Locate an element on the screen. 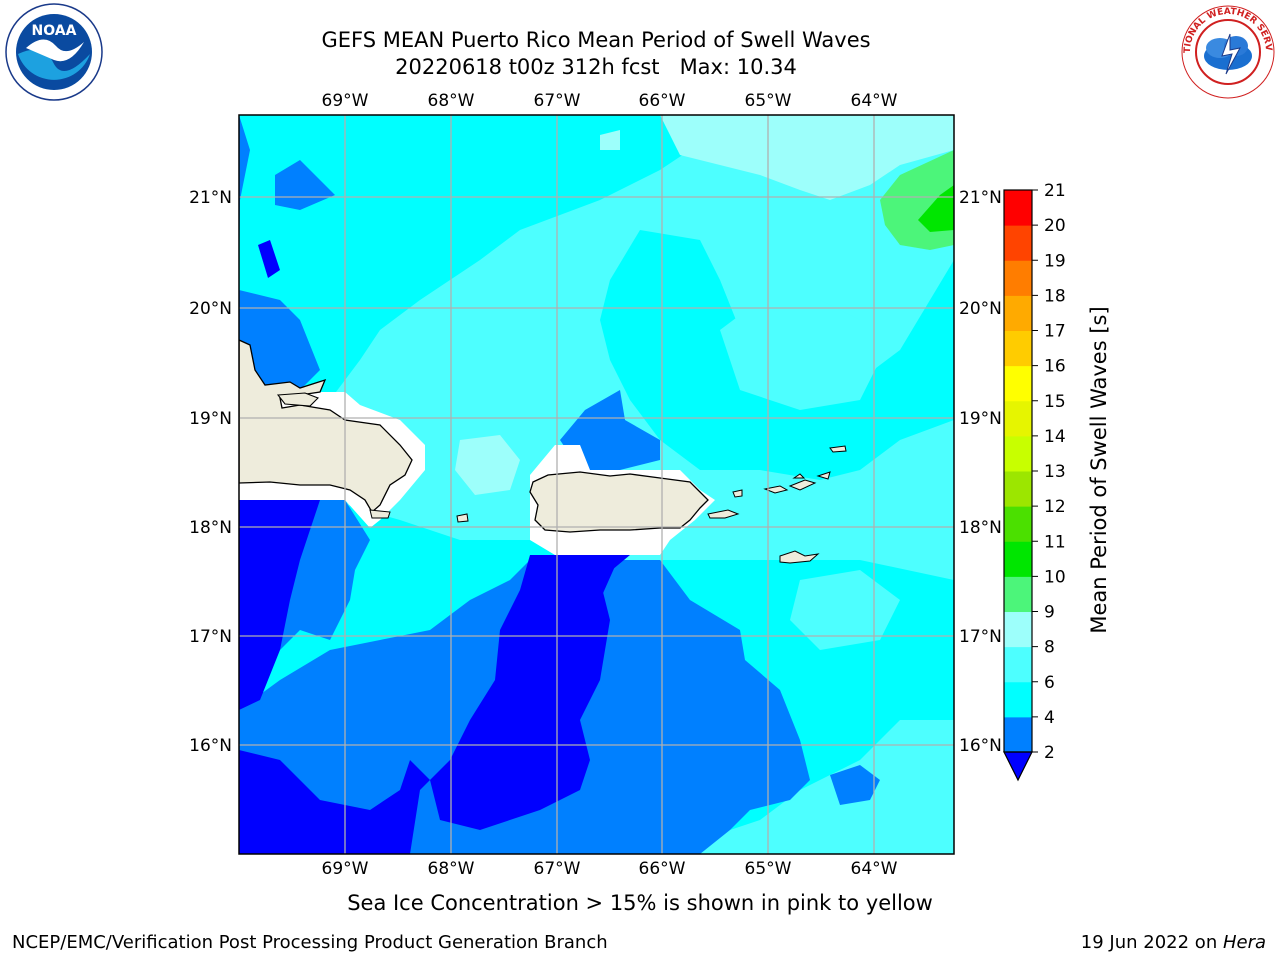 Image resolution: width=1280 pixels, height=960 pixels. lon-labels-top: 69°W 68°W 67°W 66°W 65°W 64°W is located at coordinates (610, 101).